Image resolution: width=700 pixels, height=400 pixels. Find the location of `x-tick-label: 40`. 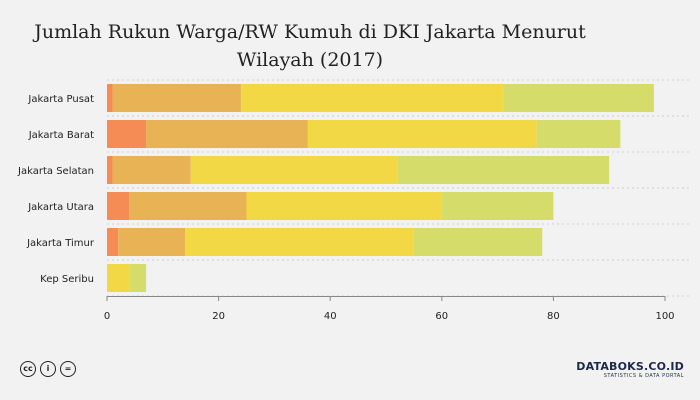

x-tick-label: 40 is located at coordinates (330, 316).